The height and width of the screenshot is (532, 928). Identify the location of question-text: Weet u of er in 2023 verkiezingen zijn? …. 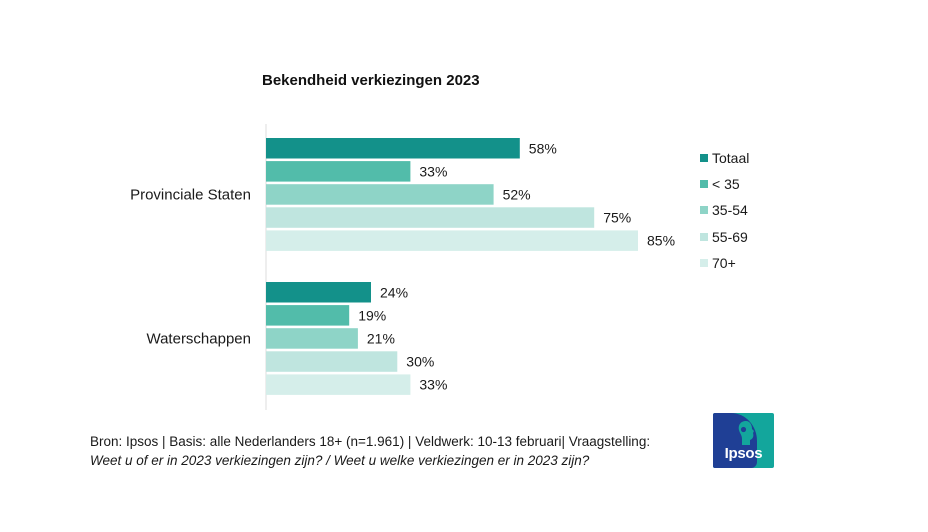
(340, 460).